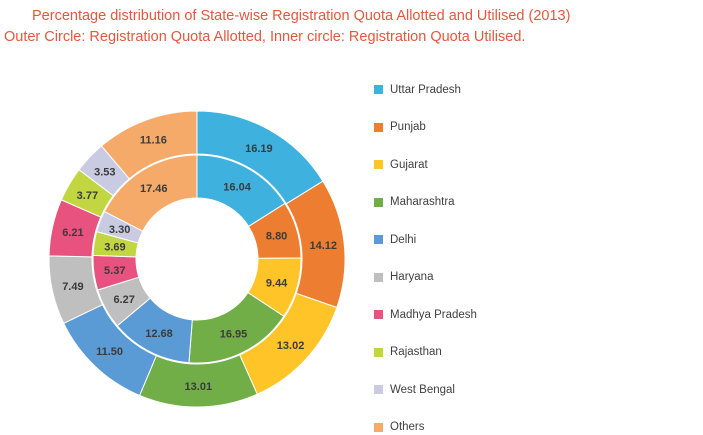 The width and height of the screenshot is (703, 435). I want to click on legend-label: Punjab, so click(408, 127).